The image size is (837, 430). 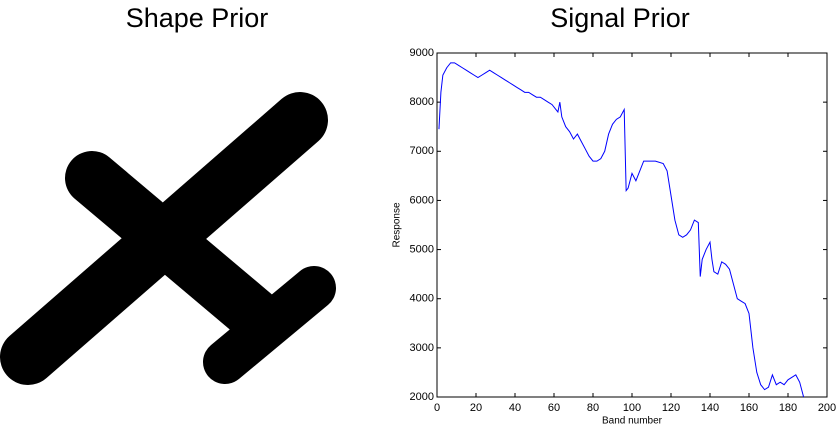 What do you see at coordinates (788, 408) in the screenshot?
I see `x-tick-label: 180` at bounding box center [788, 408].